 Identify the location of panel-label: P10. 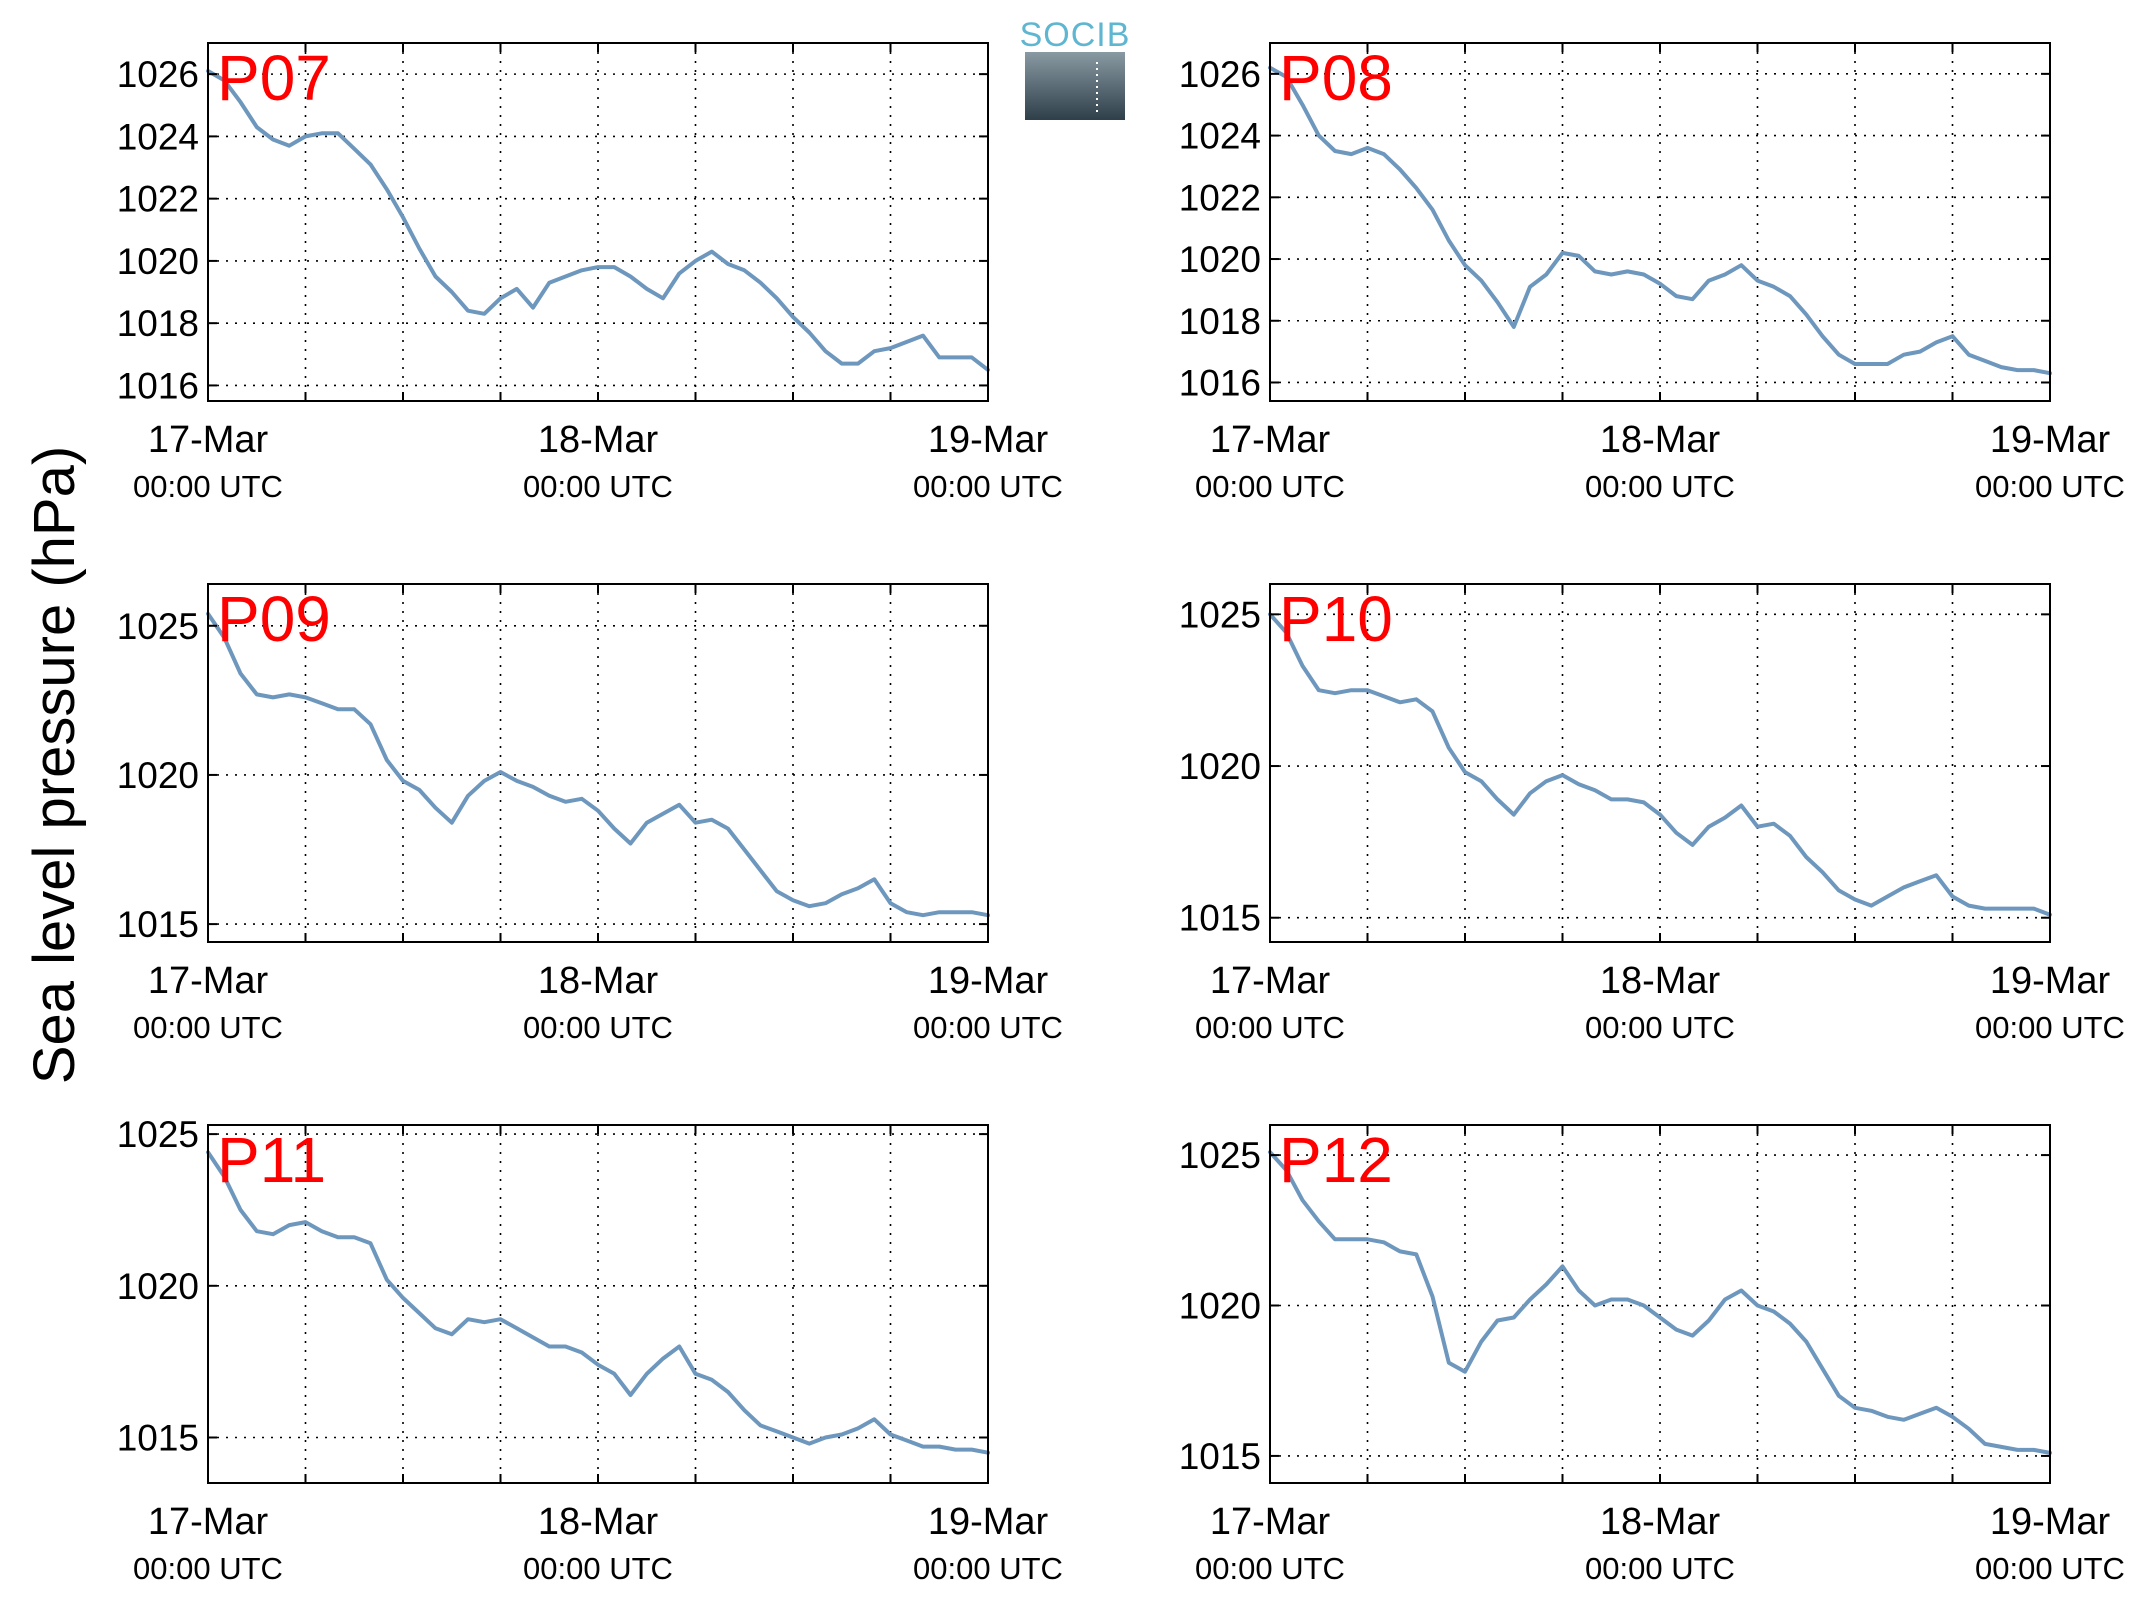
(1336, 619).